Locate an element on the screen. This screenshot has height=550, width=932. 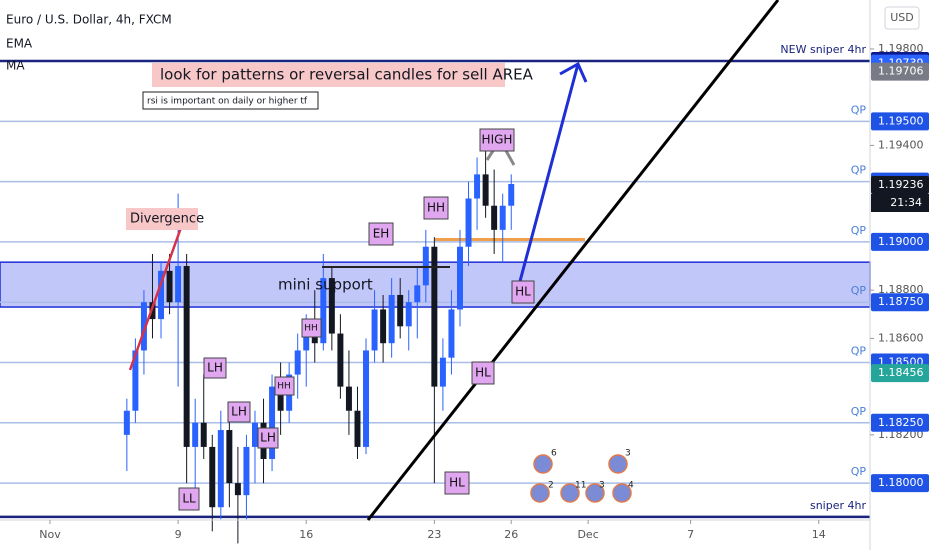
x-tick-label: 16 is located at coordinates (306, 534).